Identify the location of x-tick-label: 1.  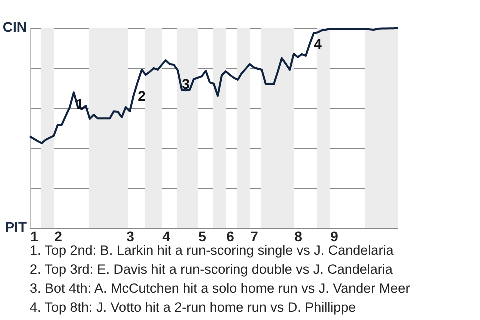
(34, 236).